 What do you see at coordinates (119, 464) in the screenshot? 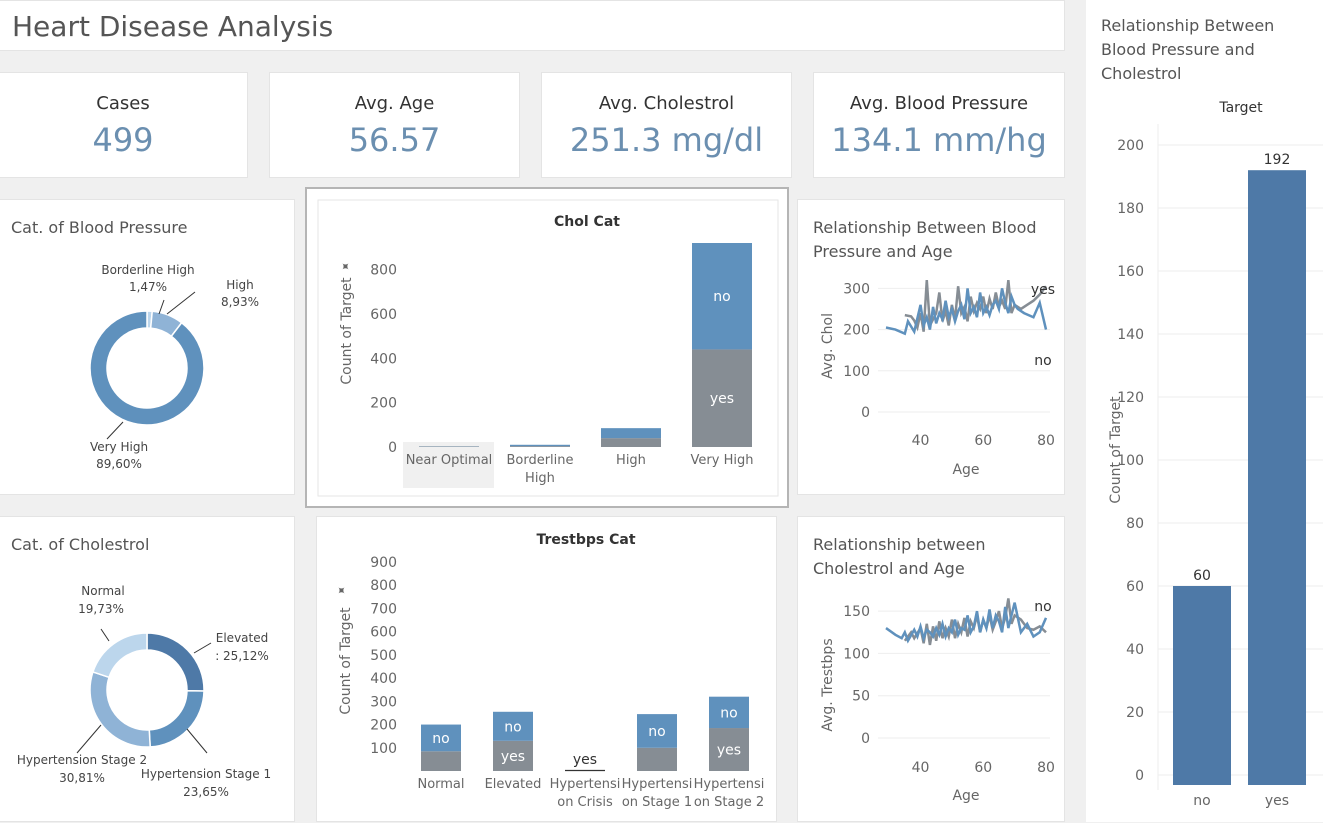
I see `slice-label: 89,60%` at bounding box center [119, 464].